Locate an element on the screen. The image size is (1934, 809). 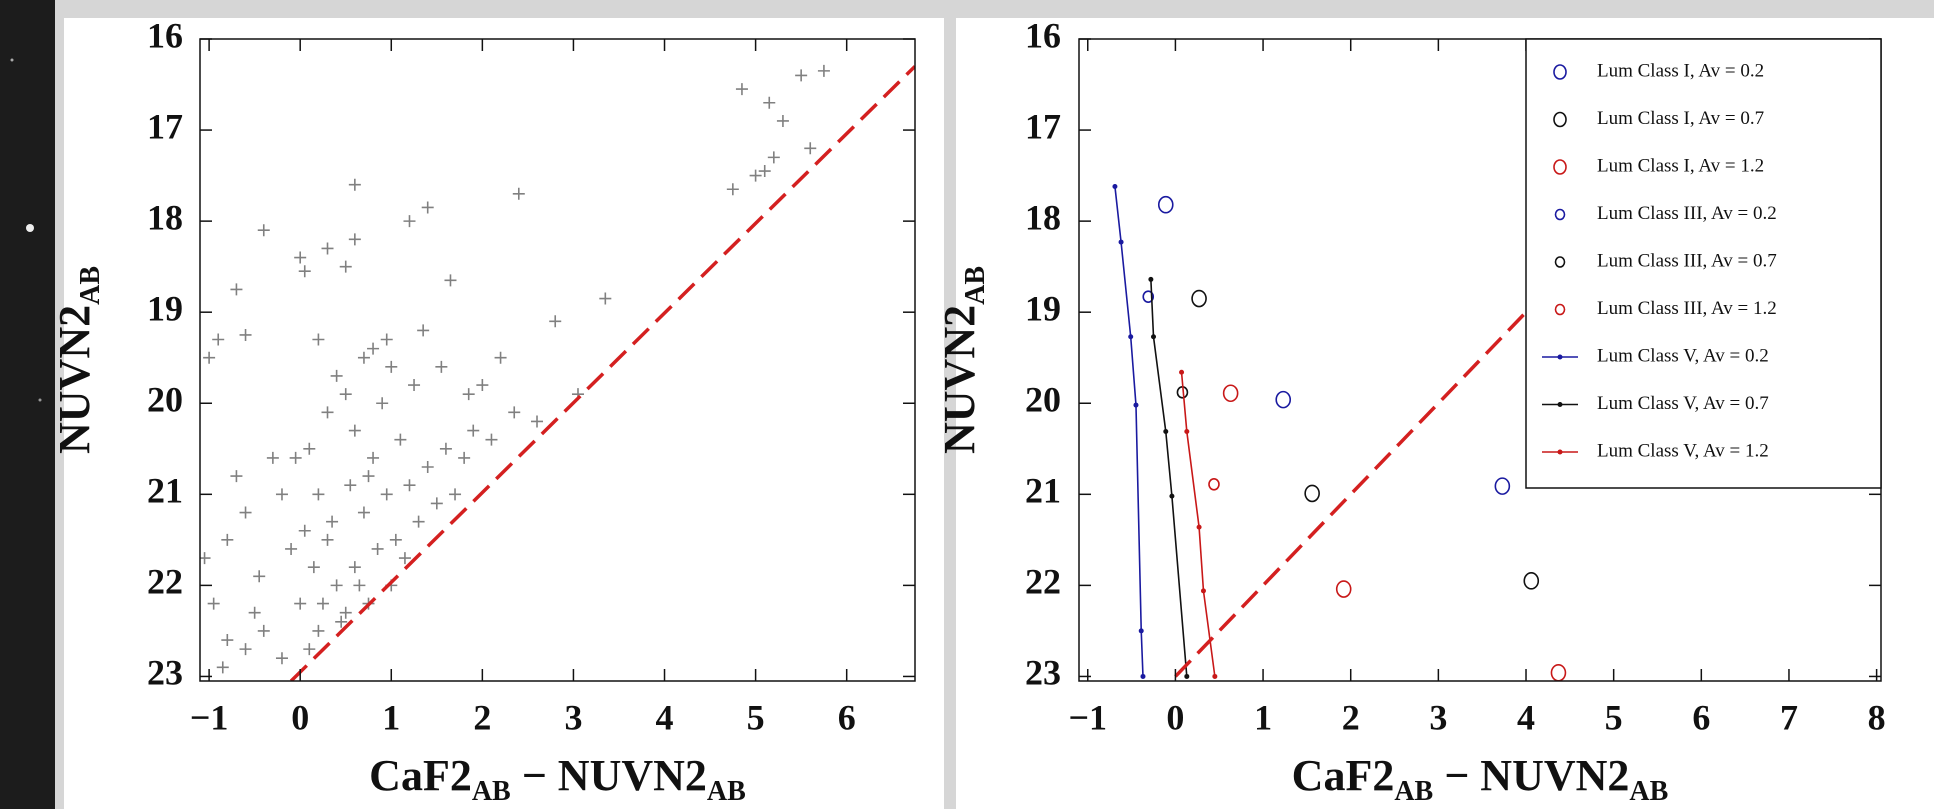
y-tick-label: 18 is located at coordinates (1043, 217).